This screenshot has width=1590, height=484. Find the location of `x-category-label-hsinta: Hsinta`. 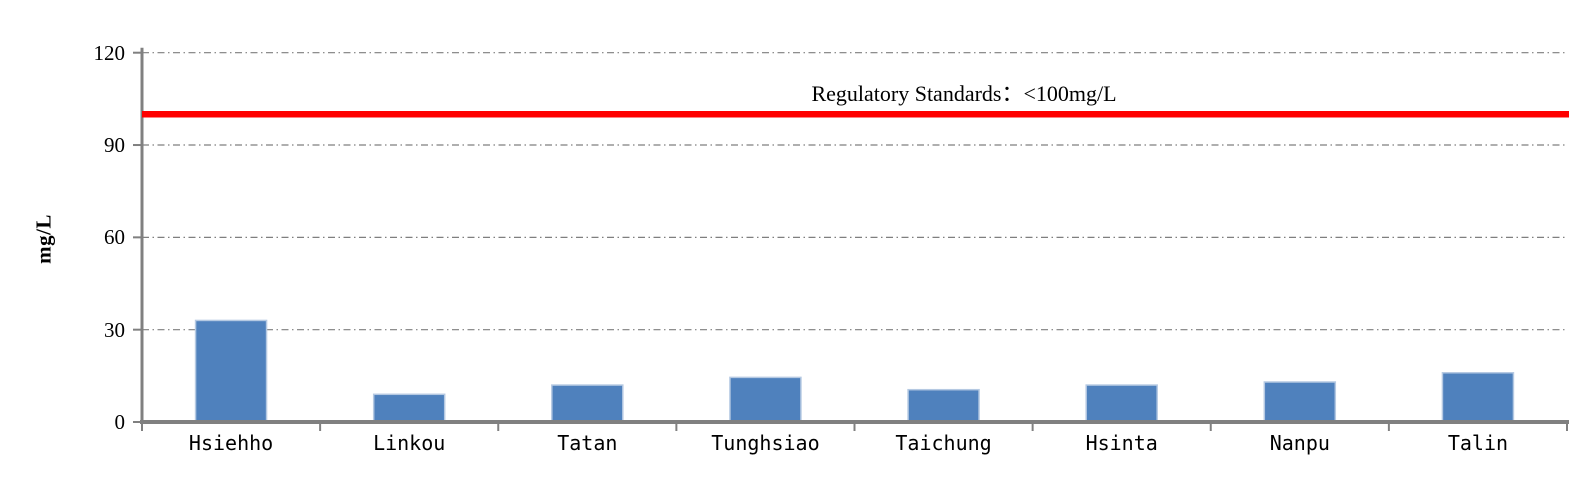

x-category-label-hsinta: Hsinta is located at coordinates (1121, 443).